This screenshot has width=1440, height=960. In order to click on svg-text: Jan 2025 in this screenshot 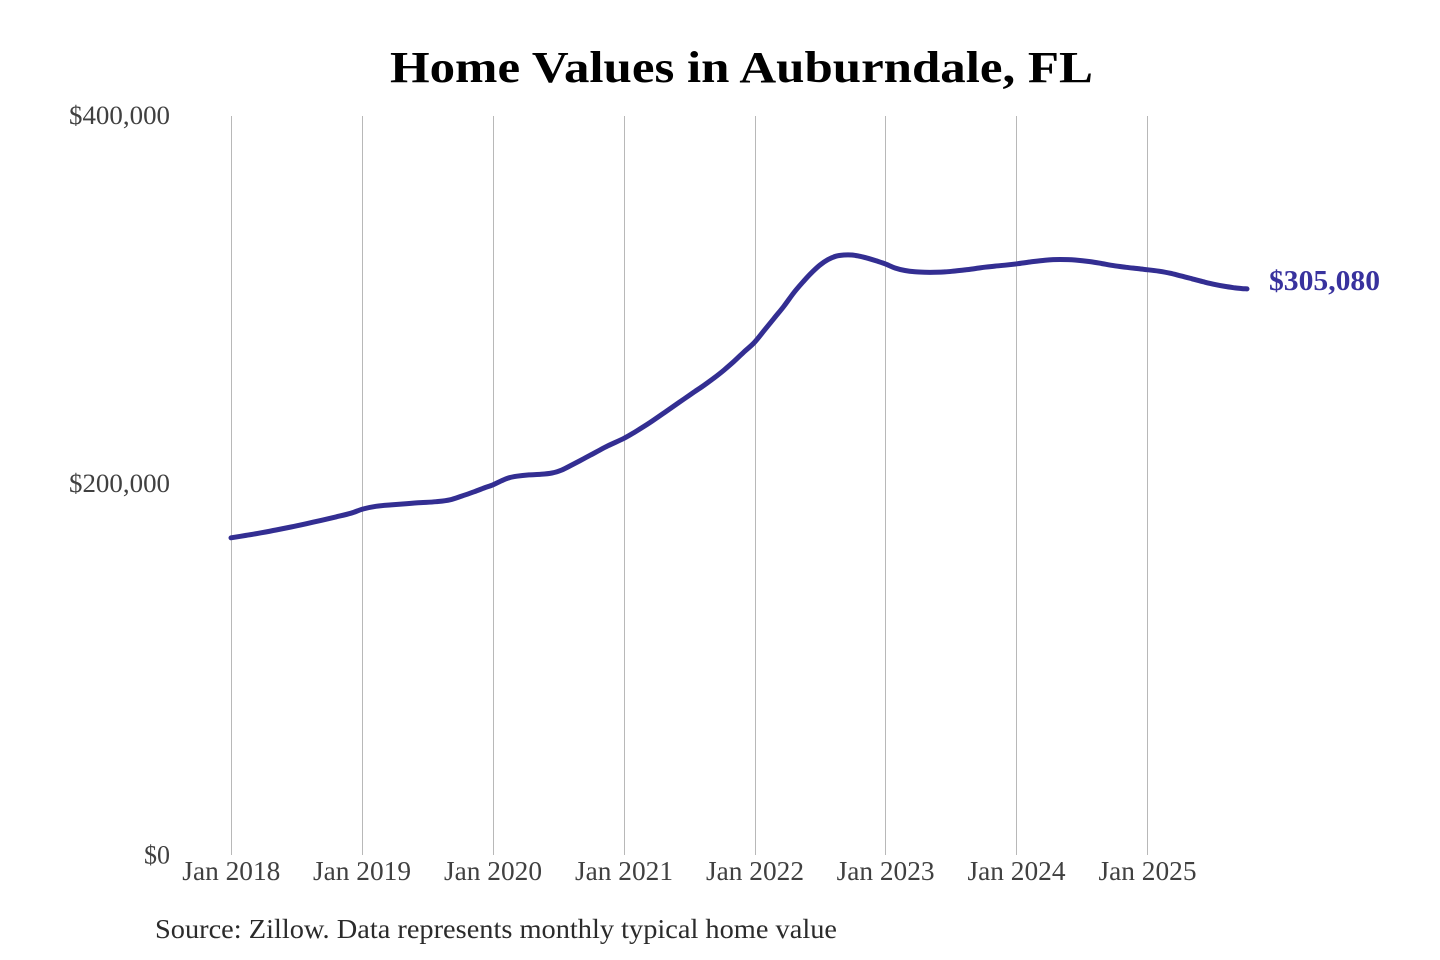, I will do `click(1148, 871)`.